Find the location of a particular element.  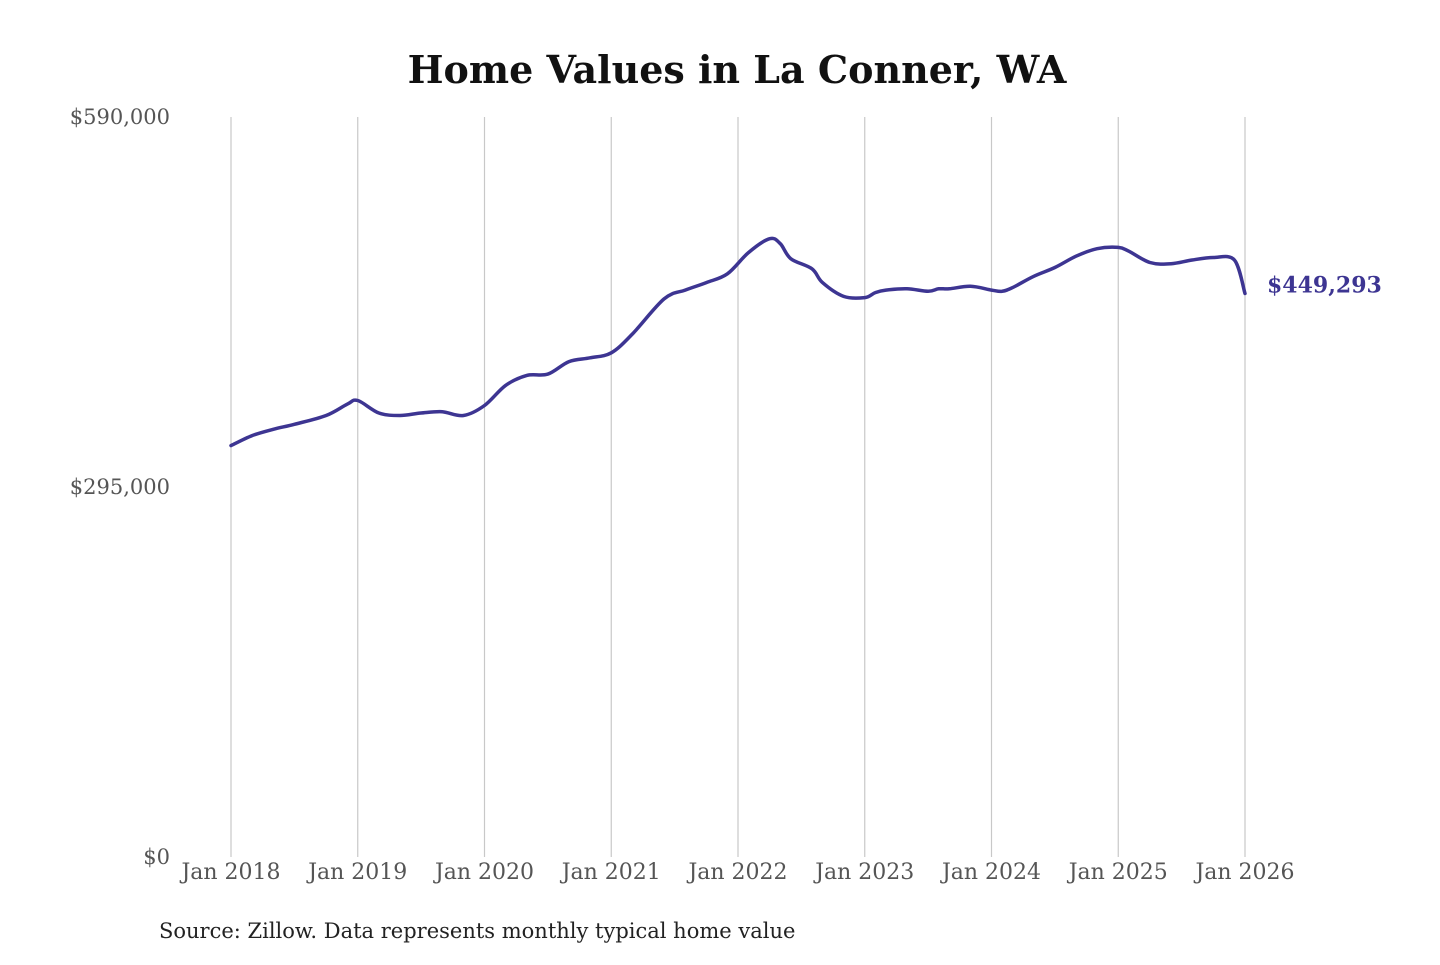

x-tick-label: Jan 2022 is located at coordinates (736, 872).